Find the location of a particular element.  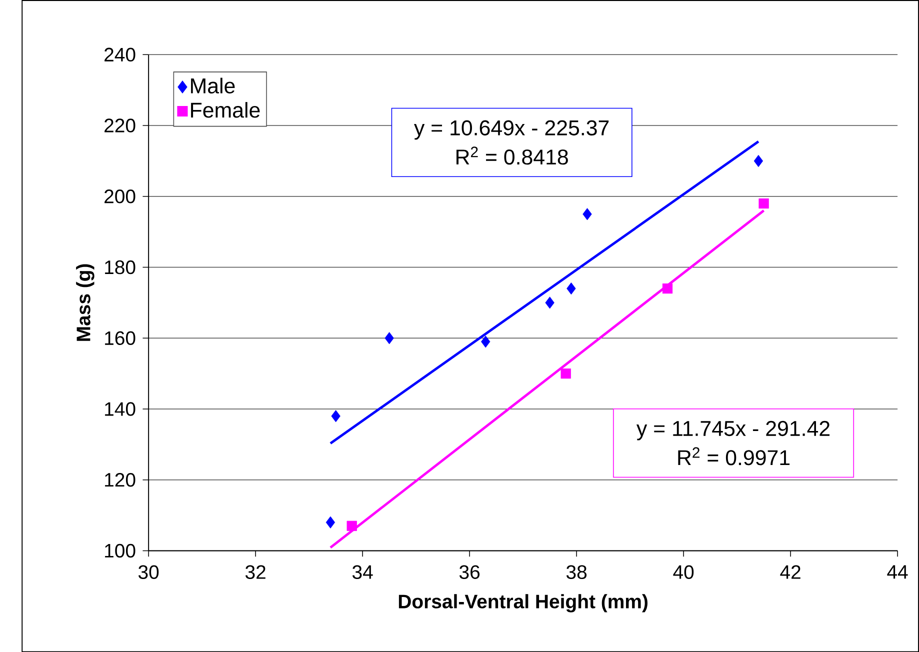

annotation: y = 11.745x - 291.42 is located at coordinates (733, 430).